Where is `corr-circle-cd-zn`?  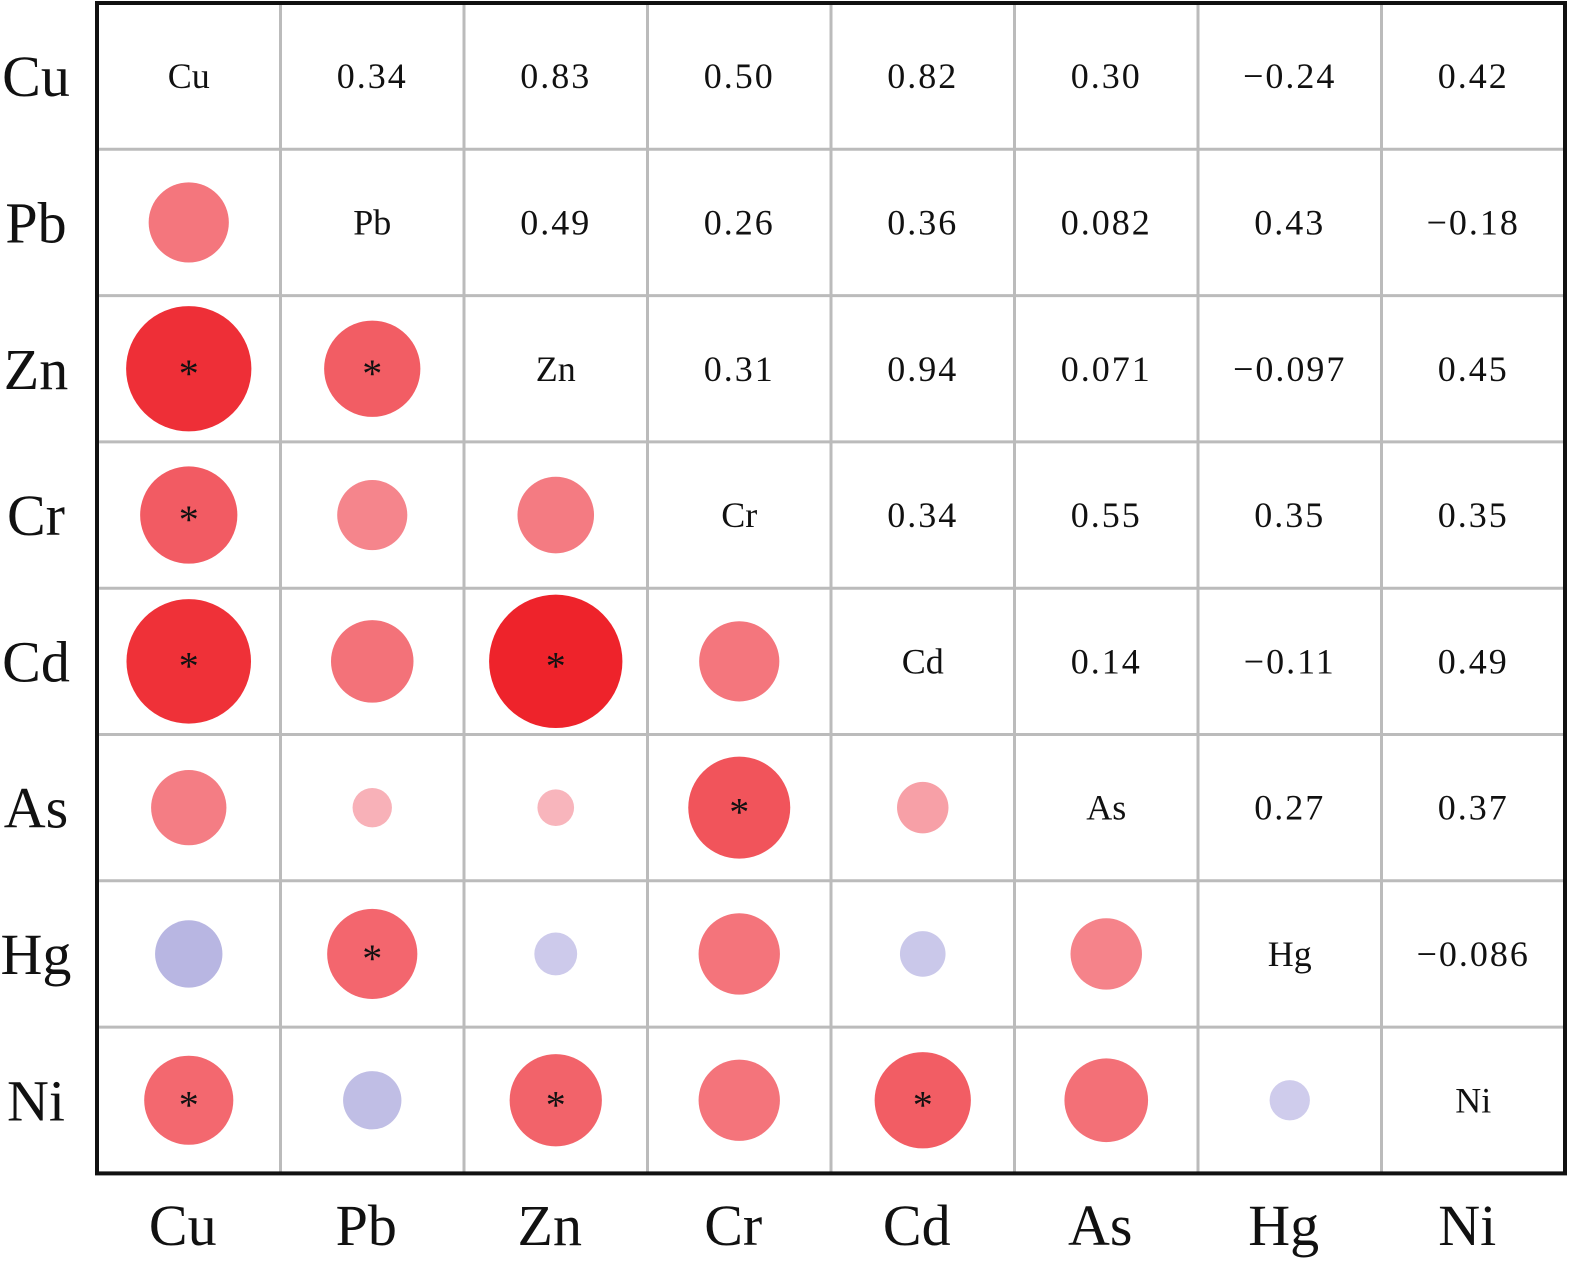 corr-circle-cd-zn is located at coordinates (556, 661).